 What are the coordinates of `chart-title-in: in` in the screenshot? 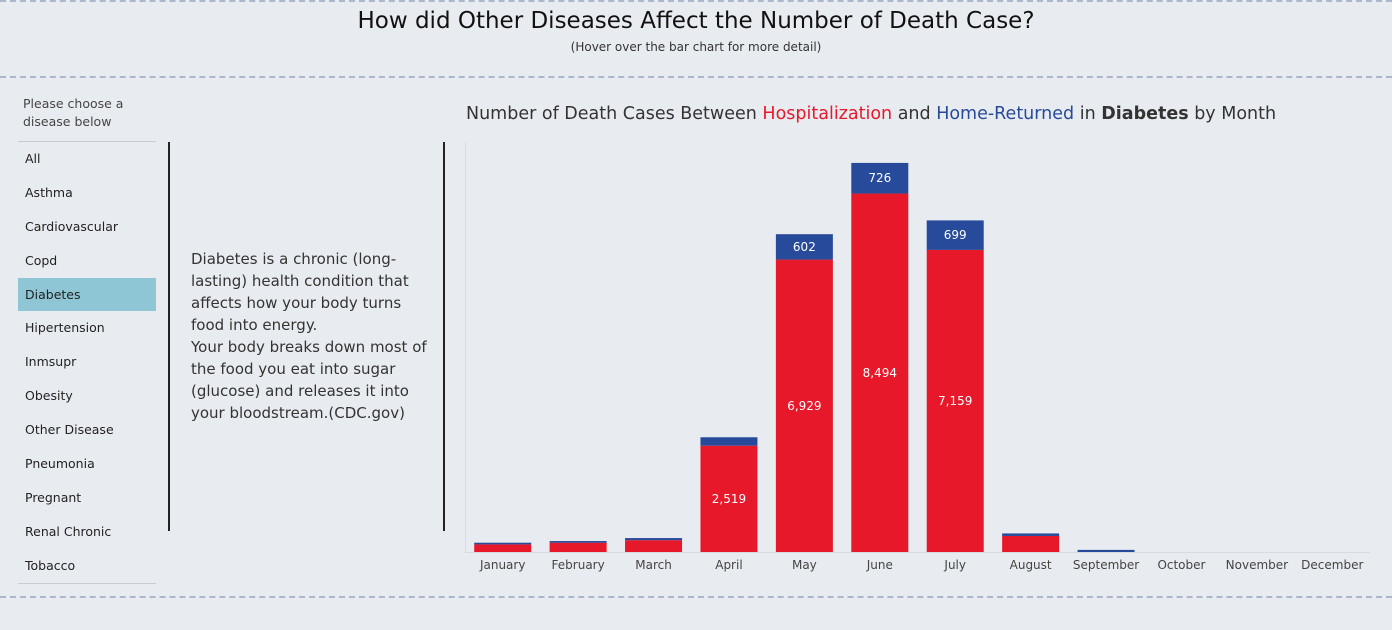 It's located at (1088, 114).